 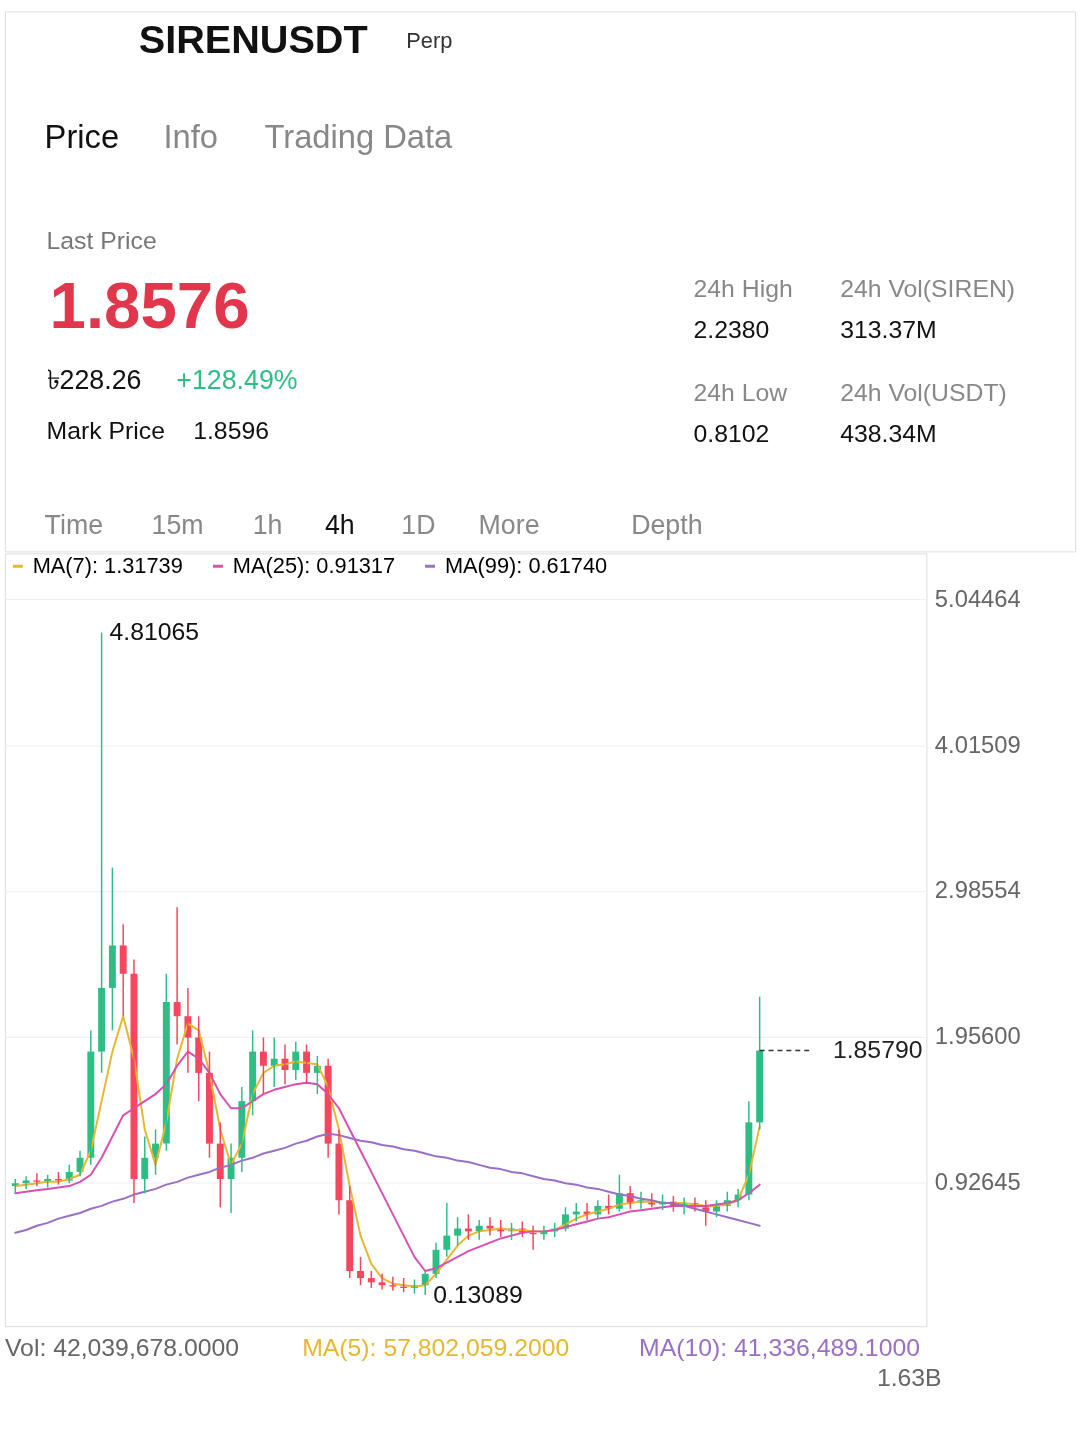 What do you see at coordinates (909, 1377) in the screenshot?
I see `text: 1.63B` at bounding box center [909, 1377].